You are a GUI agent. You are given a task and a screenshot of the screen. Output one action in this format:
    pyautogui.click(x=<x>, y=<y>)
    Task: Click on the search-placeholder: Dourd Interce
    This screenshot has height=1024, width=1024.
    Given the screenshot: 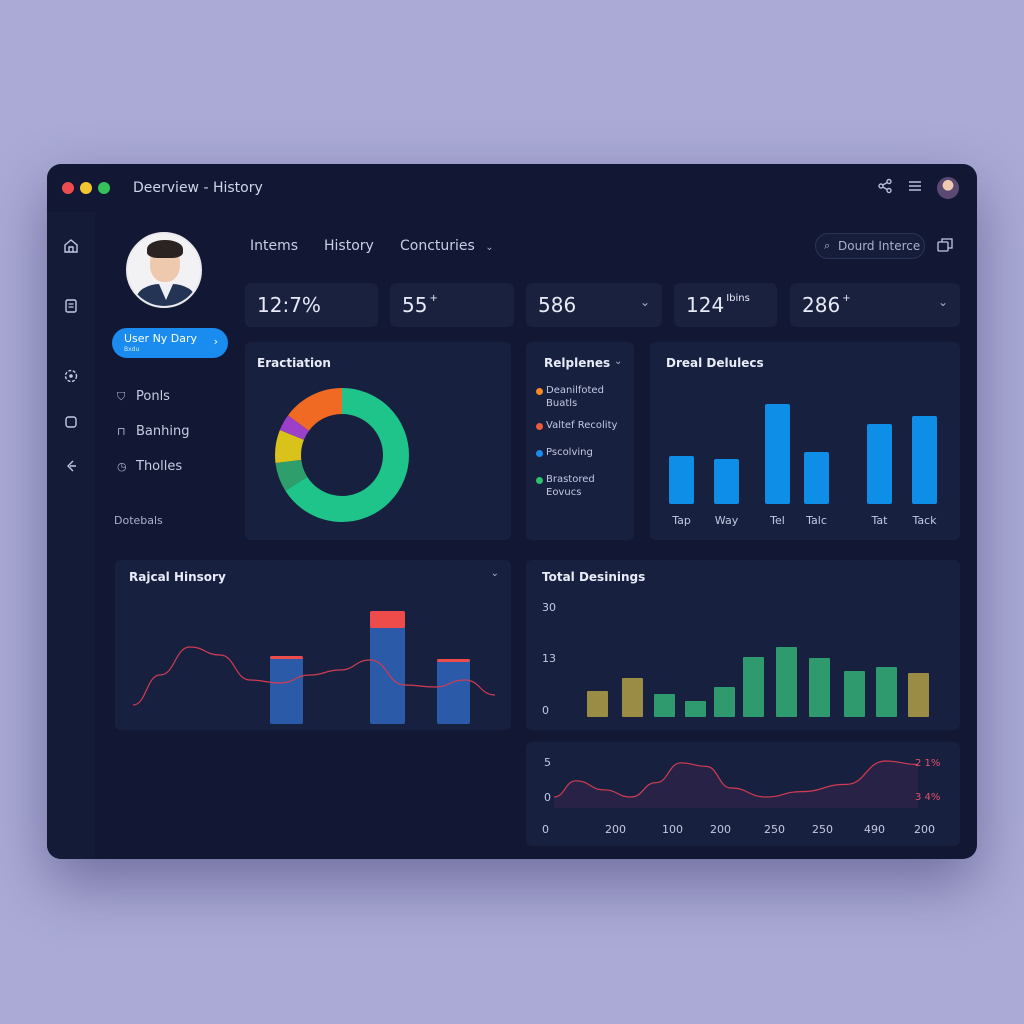 What is the action you would take?
    pyautogui.click(x=879, y=246)
    